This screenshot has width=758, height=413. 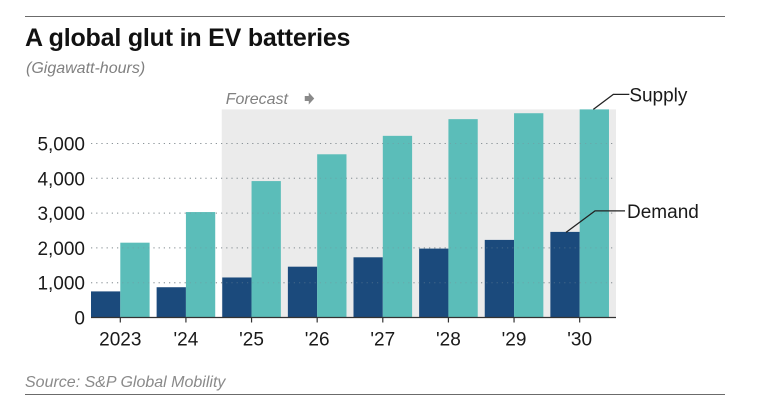 What do you see at coordinates (632, 159) in the screenshot?
I see `annotations: Supply Demand` at bounding box center [632, 159].